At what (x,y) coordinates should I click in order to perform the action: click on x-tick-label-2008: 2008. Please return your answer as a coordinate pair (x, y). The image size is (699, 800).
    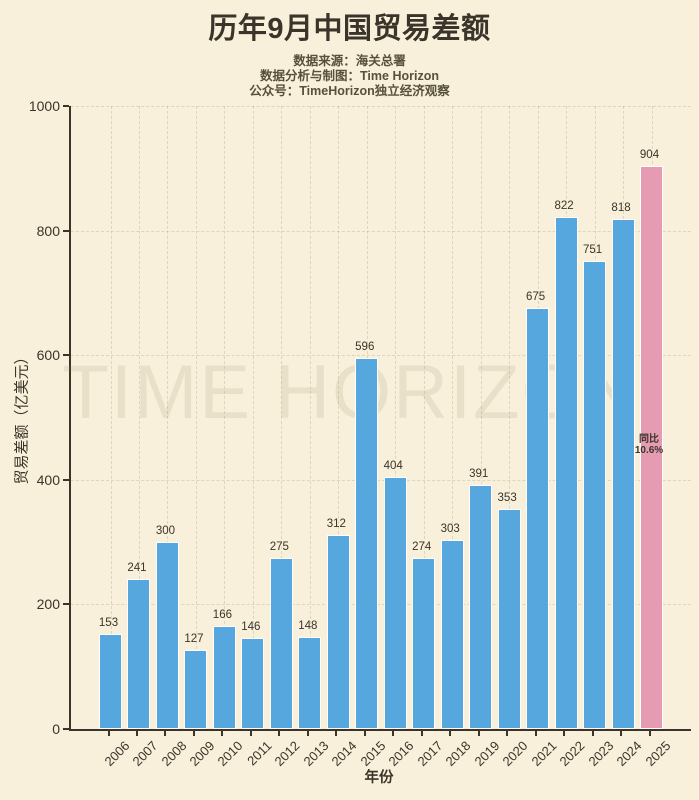
    Looking at the image, I should click on (173, 754).